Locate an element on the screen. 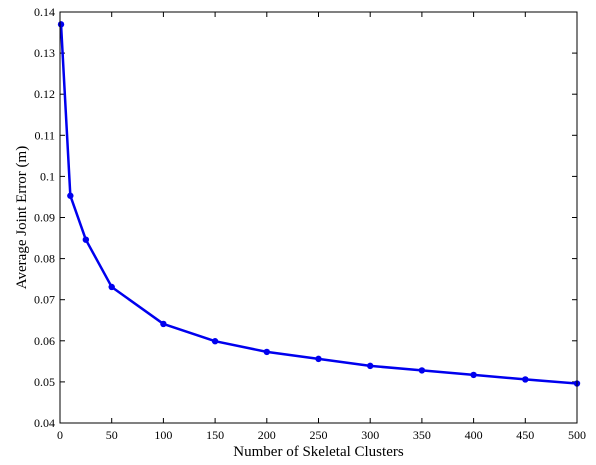  y-tick-label: 0.07 is located at coordinates (44, 300).